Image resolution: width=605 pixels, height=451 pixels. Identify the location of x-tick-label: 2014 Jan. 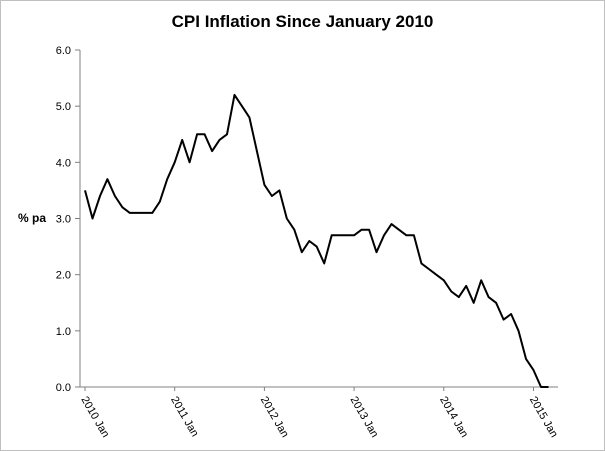
(453, 417).